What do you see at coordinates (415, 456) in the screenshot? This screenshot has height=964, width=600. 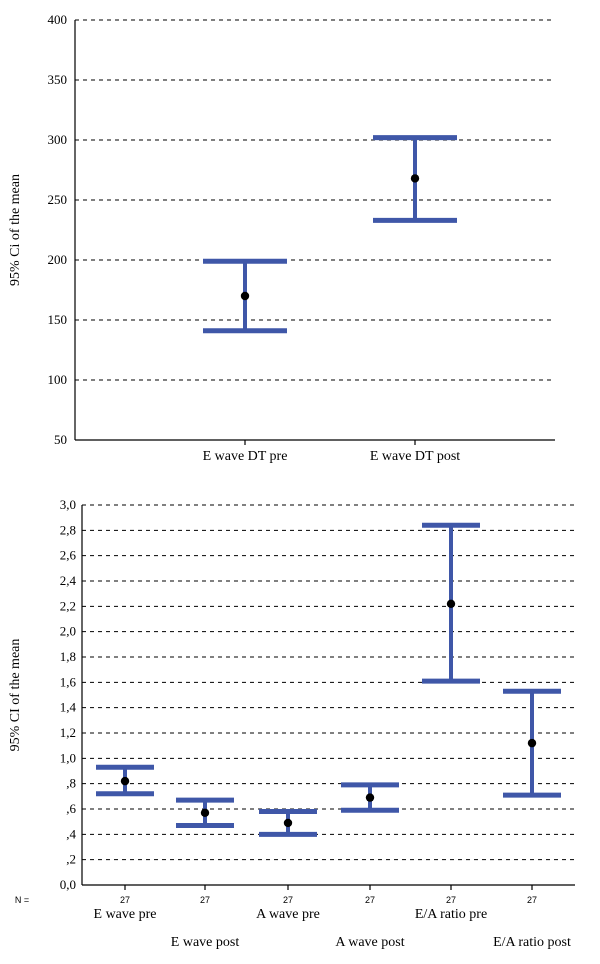 I see `x-category-label: E wave DT post` at bounding box center [415, 456].